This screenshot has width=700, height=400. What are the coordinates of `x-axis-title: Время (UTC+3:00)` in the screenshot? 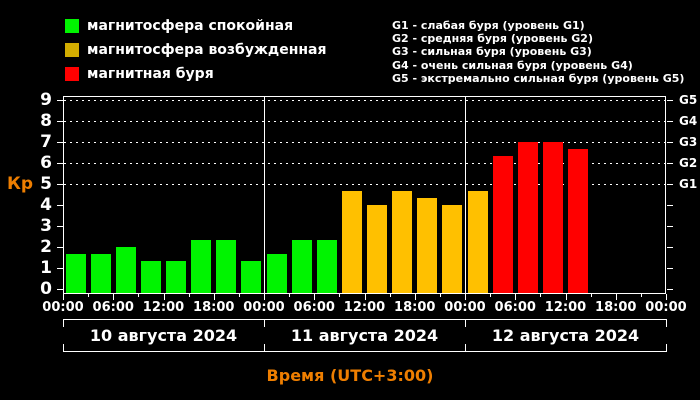 It's located at (350, 375).